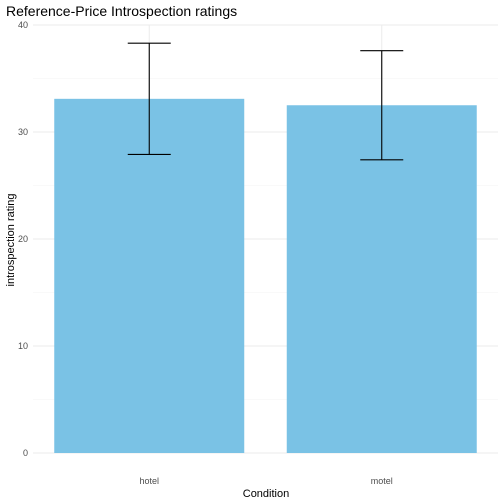  What do you see at coordinates (23, 132) in the screenshot?
I see `y-tick-label: 30` at bounding box center [23, 132].